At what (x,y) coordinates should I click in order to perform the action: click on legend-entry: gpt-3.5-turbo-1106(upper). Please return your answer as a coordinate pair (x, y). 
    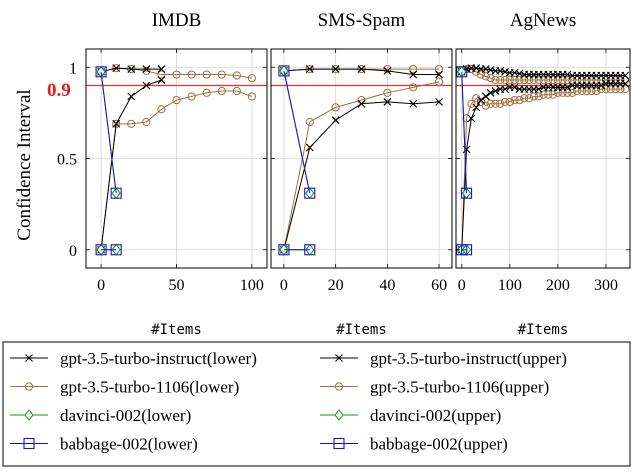
    Looking at the image, I should click on (434, 387).